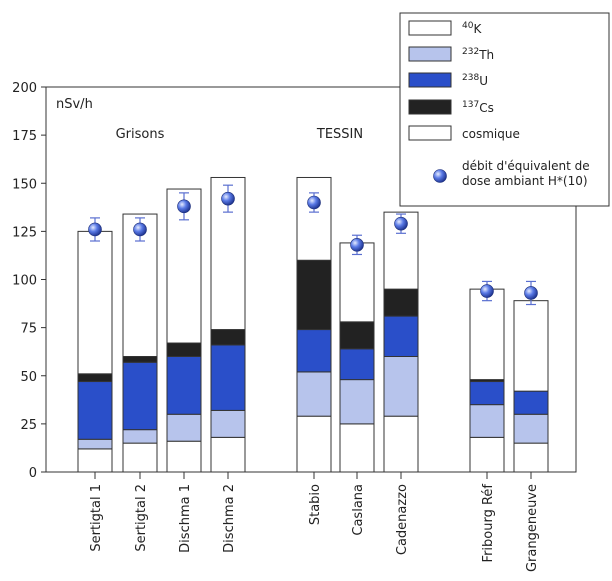 The width and height of the screenshot is (612, 581). I want to click on y-tick-label: 75, so click(28, 329).